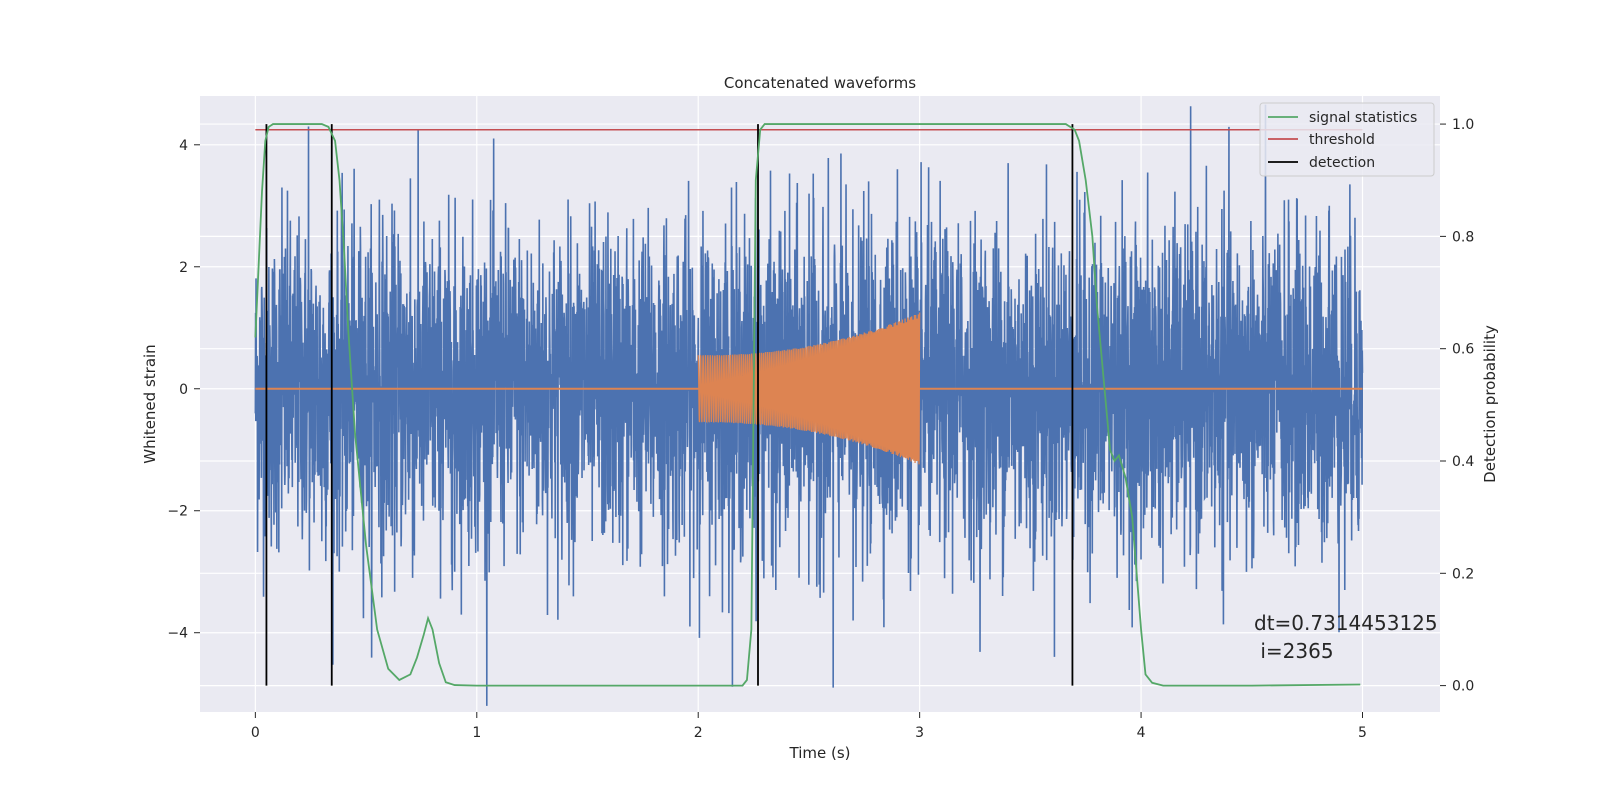 The image size is (1600, 800). I want to click on x-tick-label-4: 4, so click(1141, 733).